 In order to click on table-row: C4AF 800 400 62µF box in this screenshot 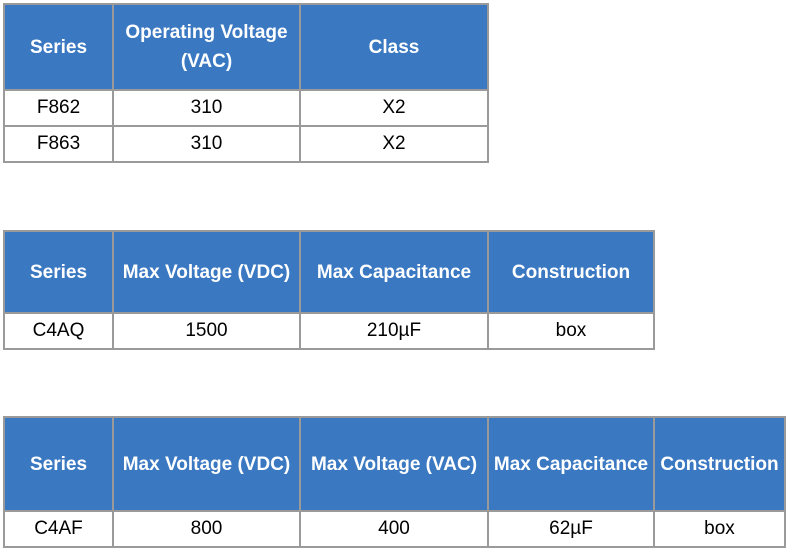, I will do `click(394, 529)`.